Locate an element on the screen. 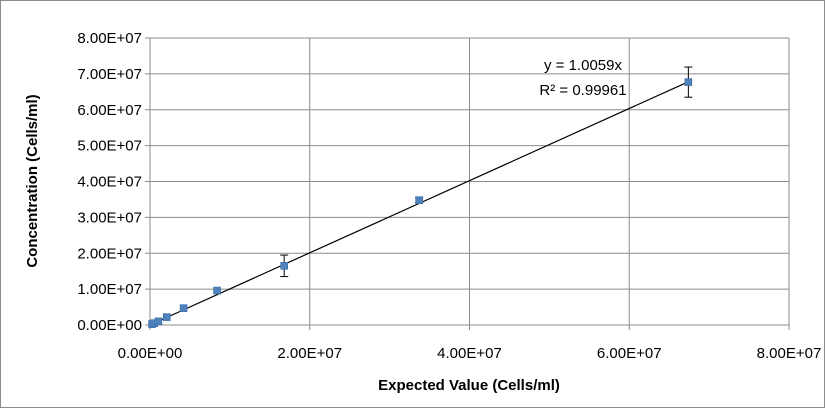 The height and width of the screenshot is (409, 825). y-tick-label: 6.00E+07 is located at coordinates (109, 110).